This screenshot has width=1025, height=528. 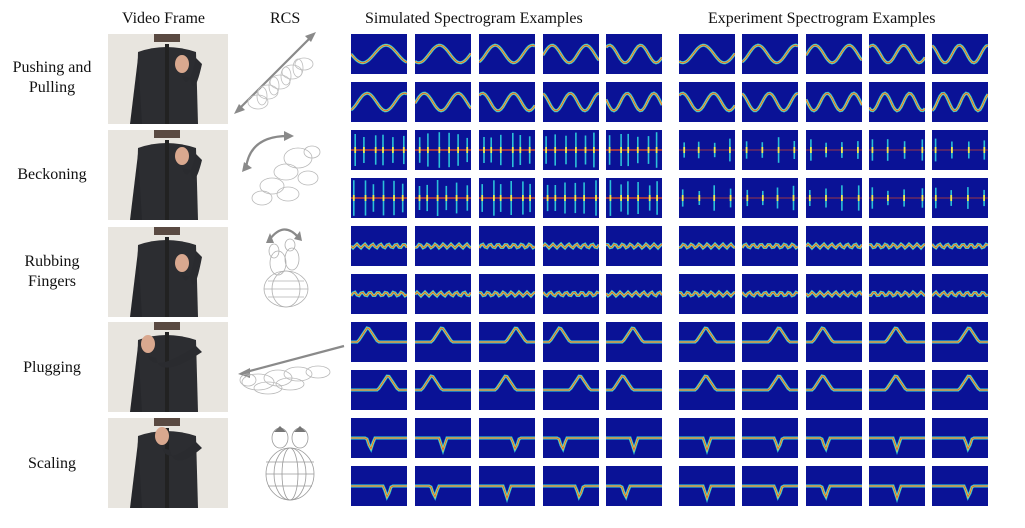 What do you see at coordinates (52, 87) in the screenshot?
I see `row-label-line: Pulling` at bounding box center [52, 87].